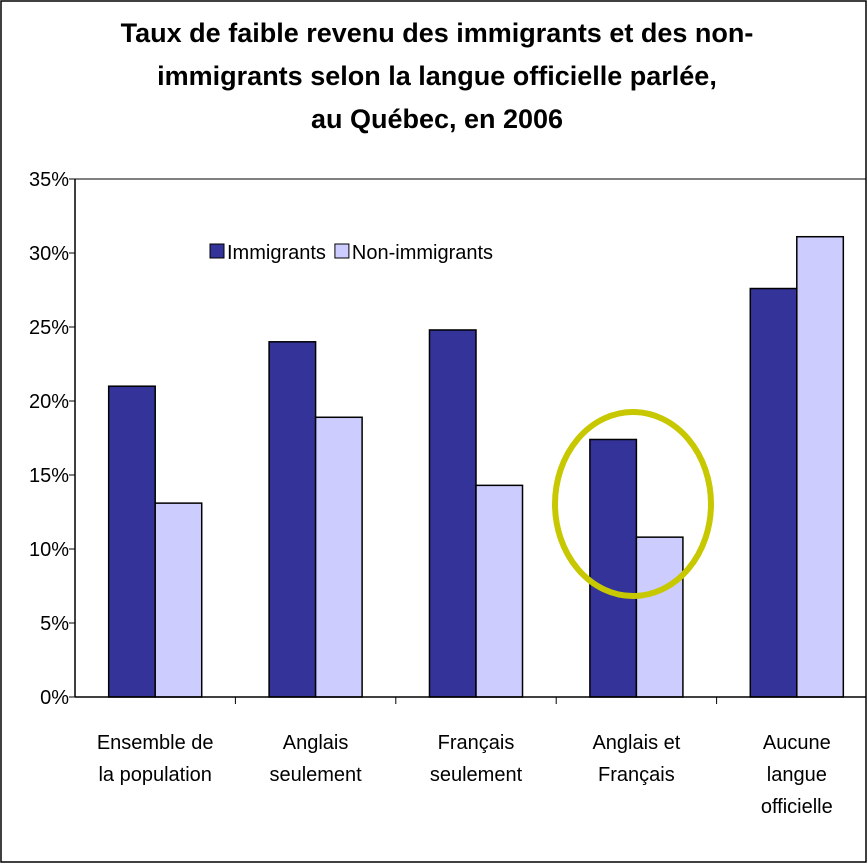 Image resolution: width=868 pixels, height=864 pixels. What do you see at coordinates (315, 759) in the screenshot?
I see `x-tick-label: Anglais seulement` at bounding box center [315, 759].